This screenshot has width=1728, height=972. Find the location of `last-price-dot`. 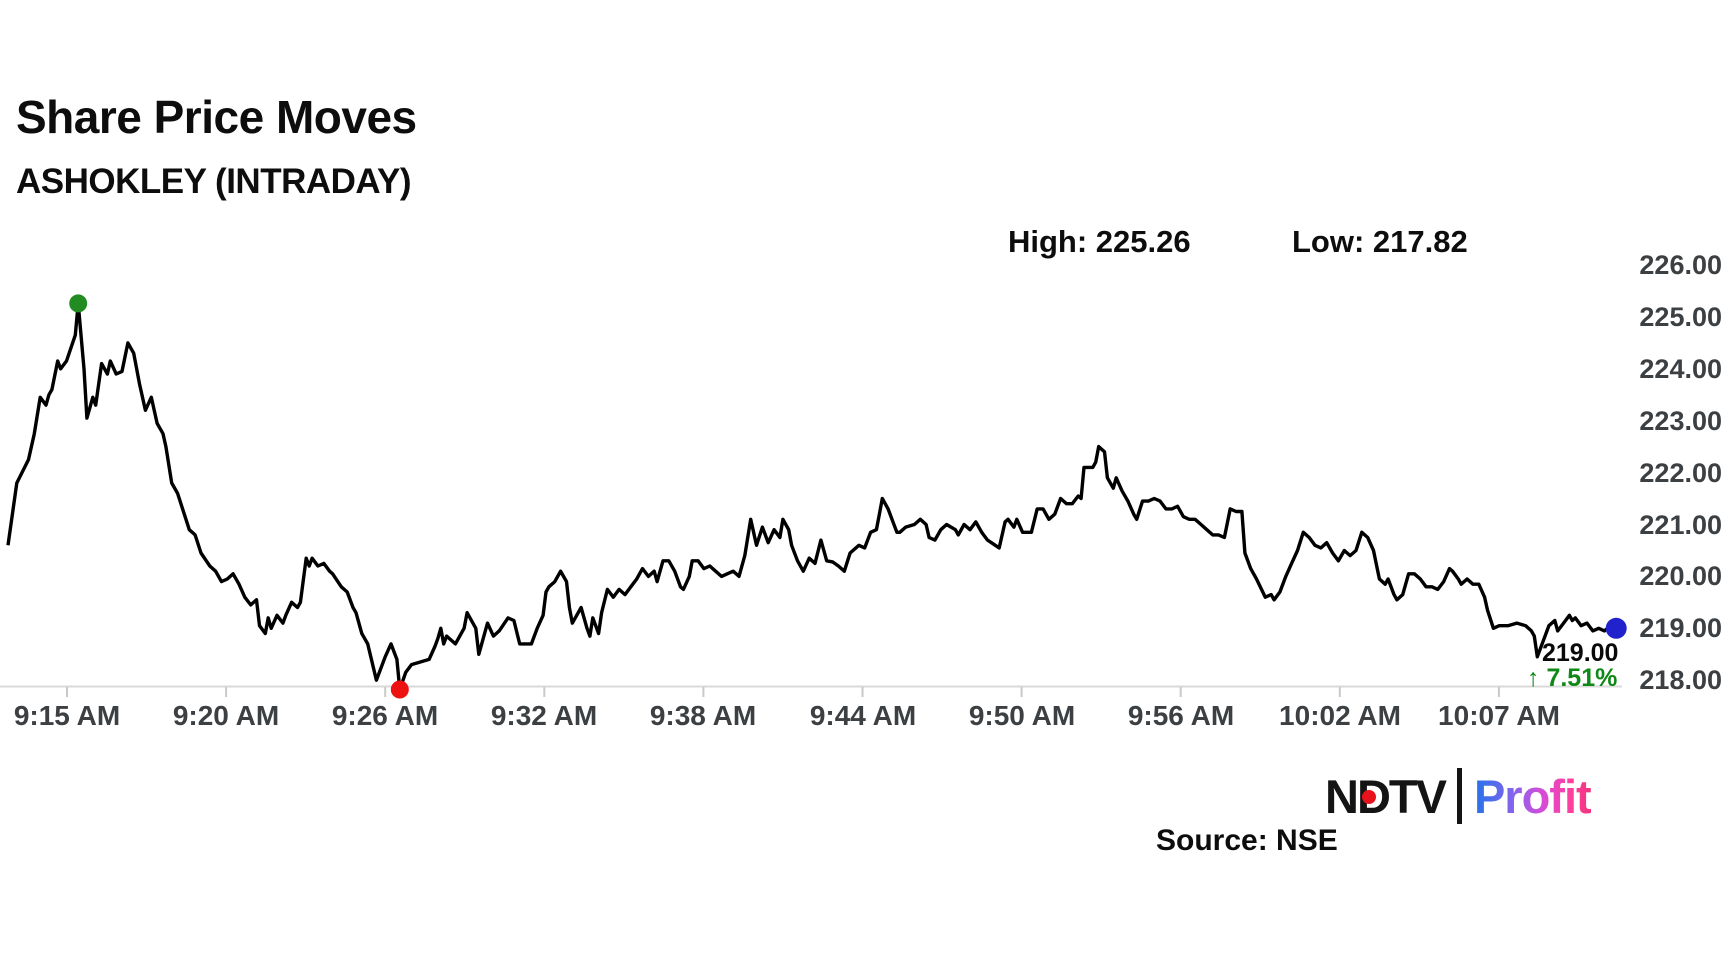

last-price-dot is located at coordinates (1616, 628).